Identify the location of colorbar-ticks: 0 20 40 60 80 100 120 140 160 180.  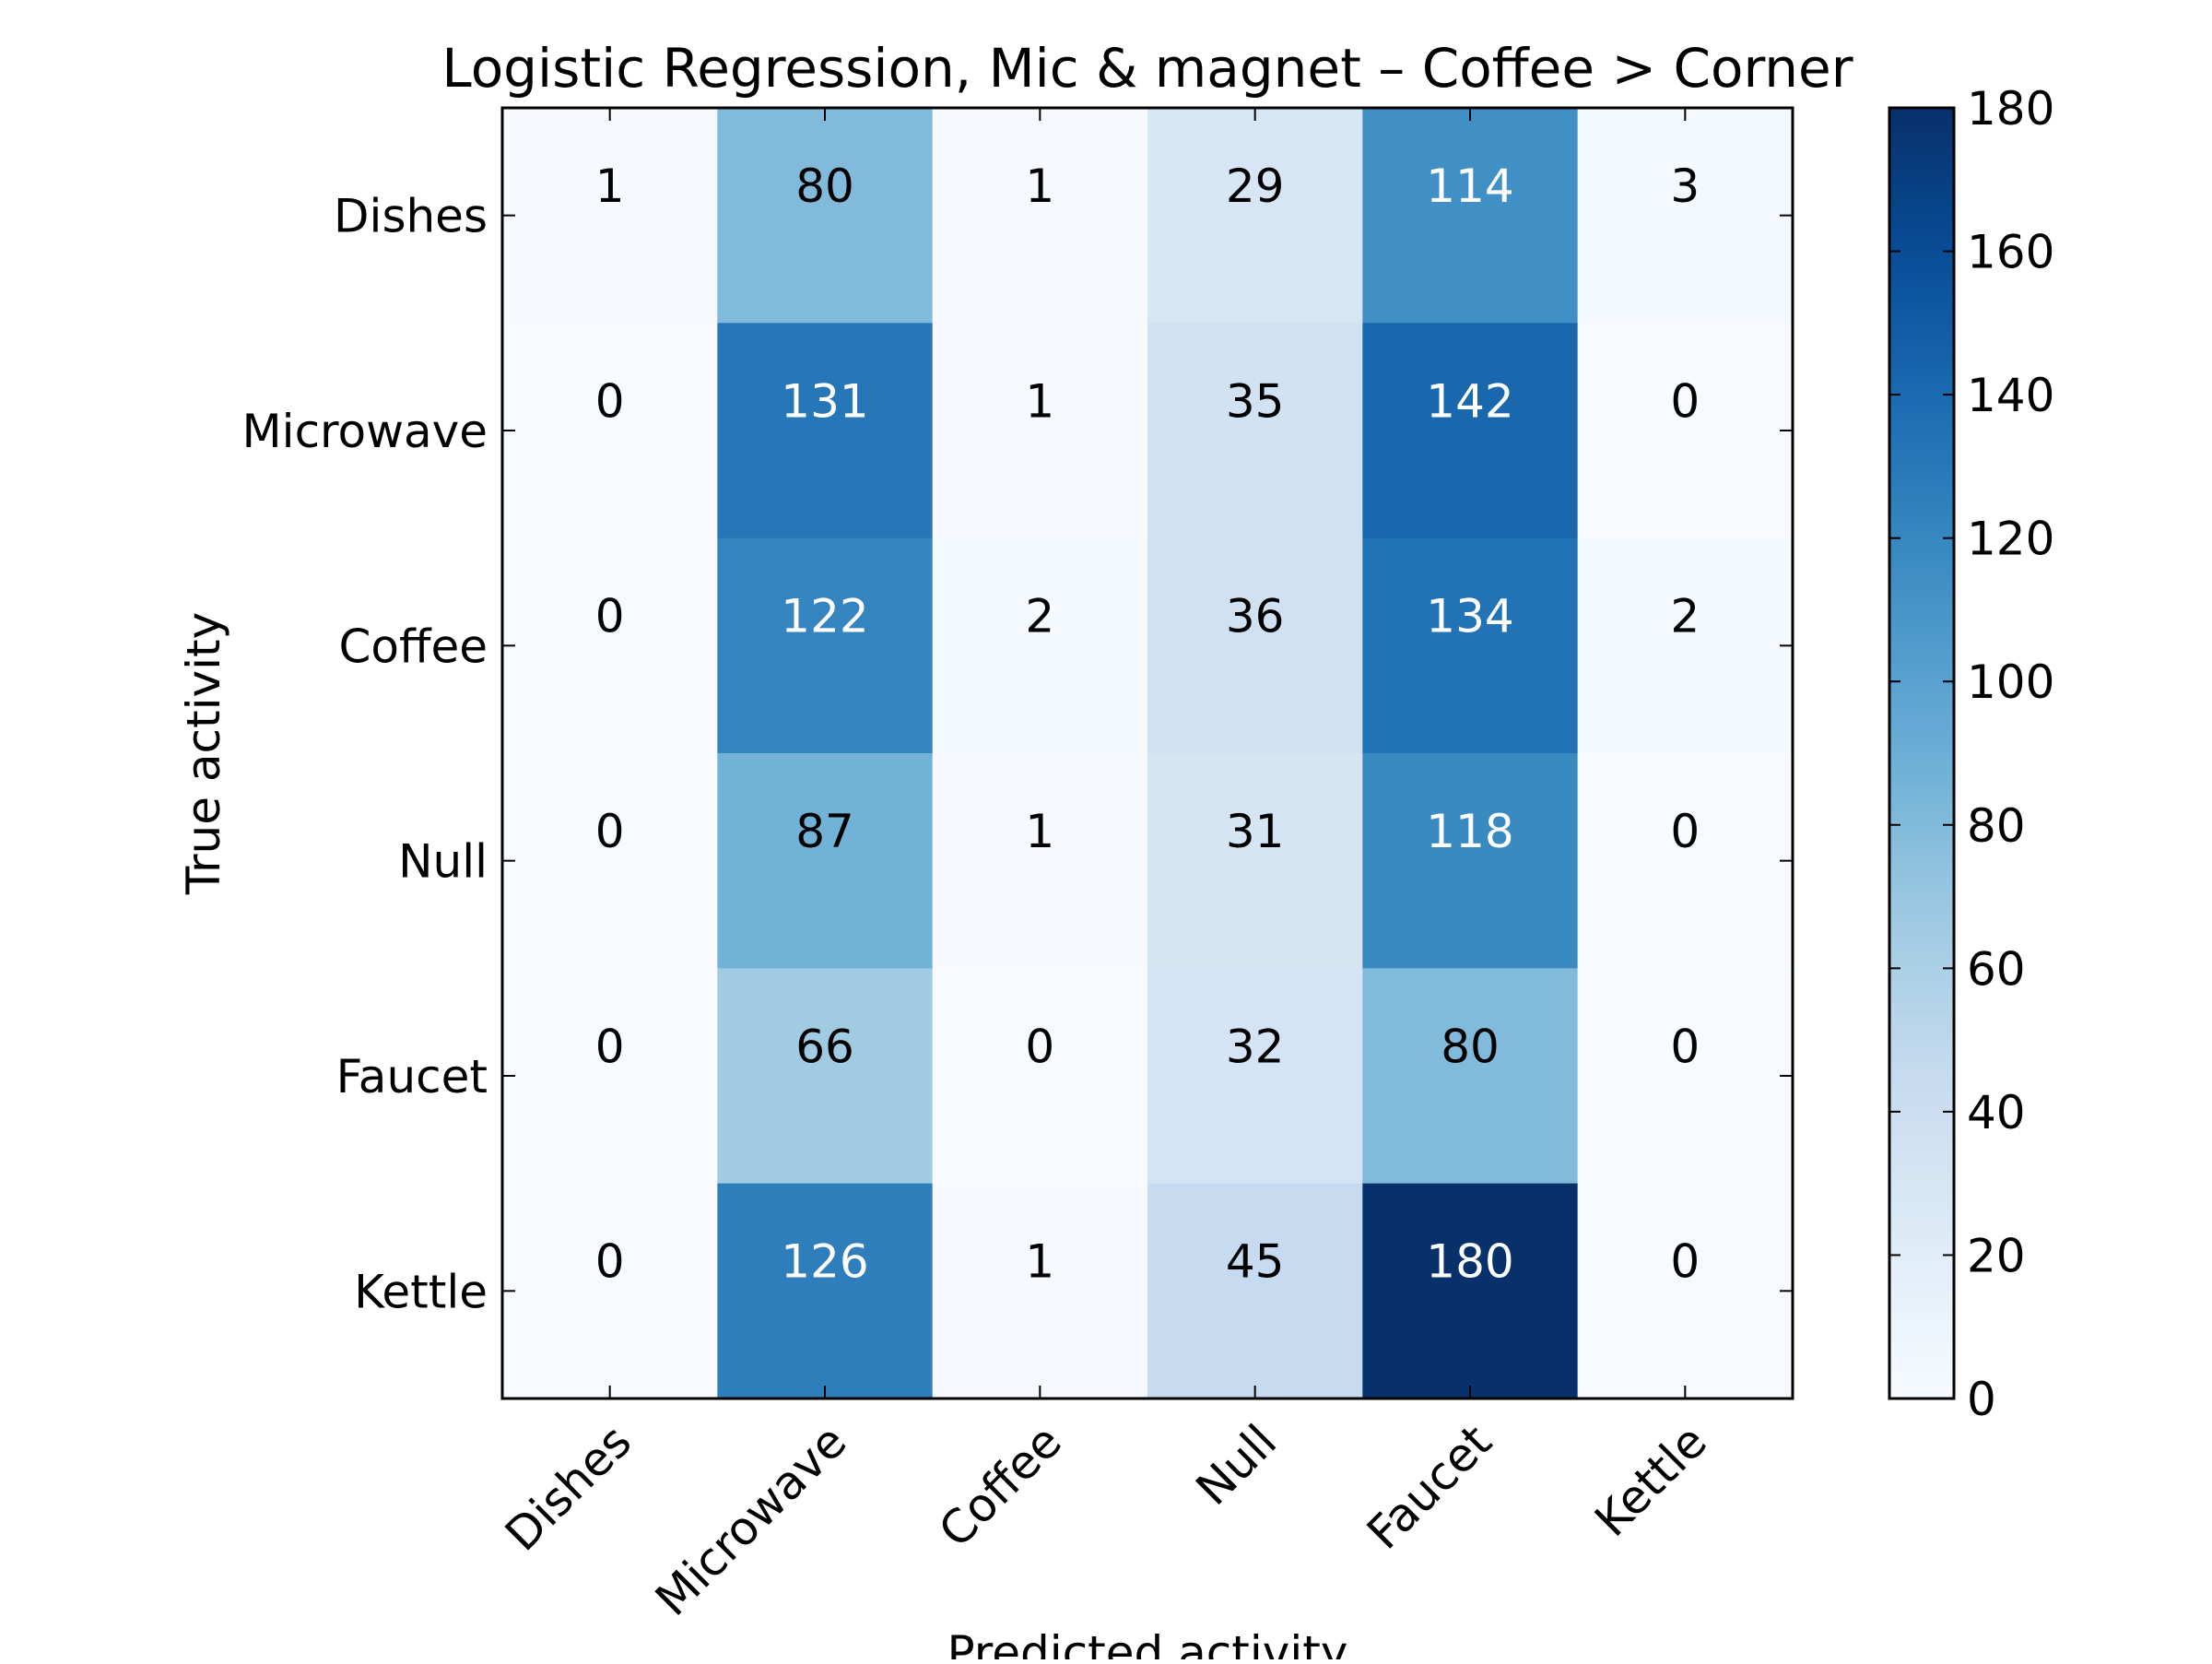
(1971, 754).